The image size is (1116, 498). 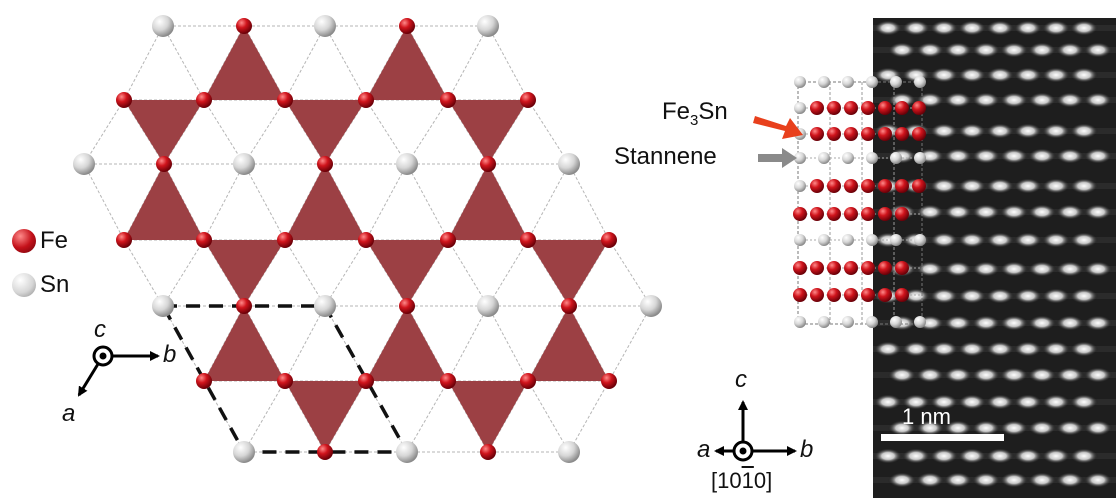 What do you see at coordinates (859, 202) in the screenshot?
I see `side-view-structure-model` at bounding box center [859, 202].